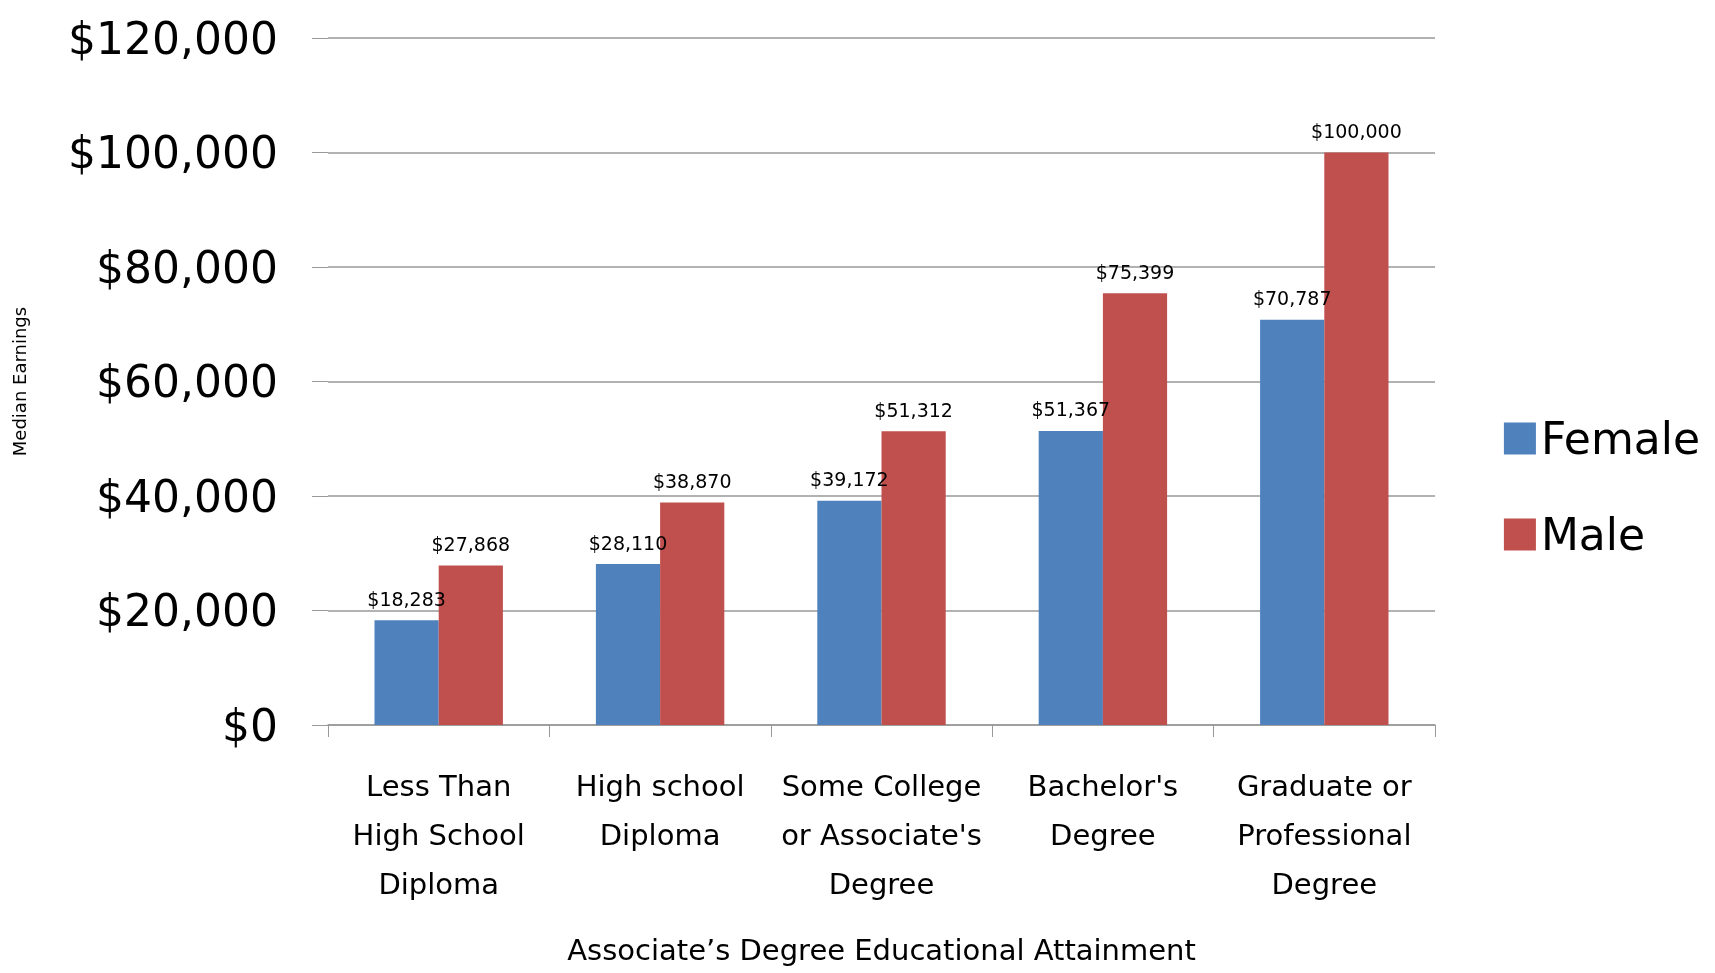  Describe the element at coordinates (187, 496) in the screenshot. I see `y-tick-label: $40,000` at that location.